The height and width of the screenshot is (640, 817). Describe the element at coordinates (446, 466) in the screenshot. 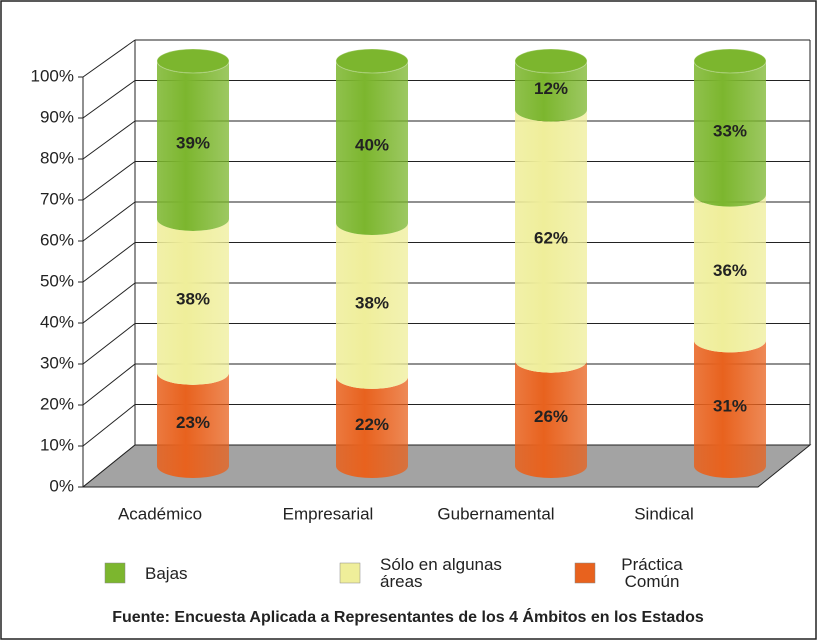

I see `floor` at that location.